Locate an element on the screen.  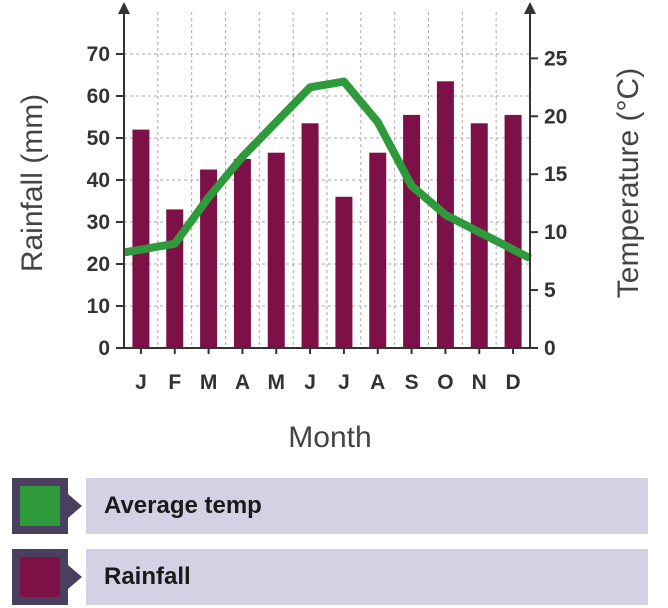
y-left-tick-label: 60 is located at coordinates (98, 96).